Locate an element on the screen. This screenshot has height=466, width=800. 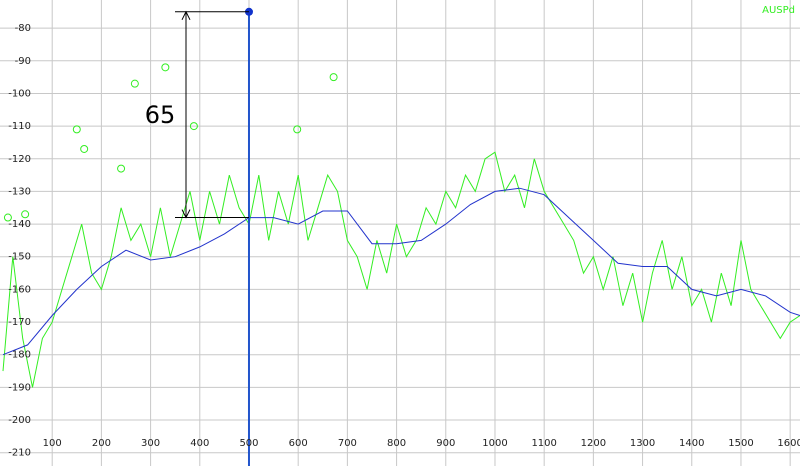
x-tick-label: 1100 is located at coordinates (543, 443).